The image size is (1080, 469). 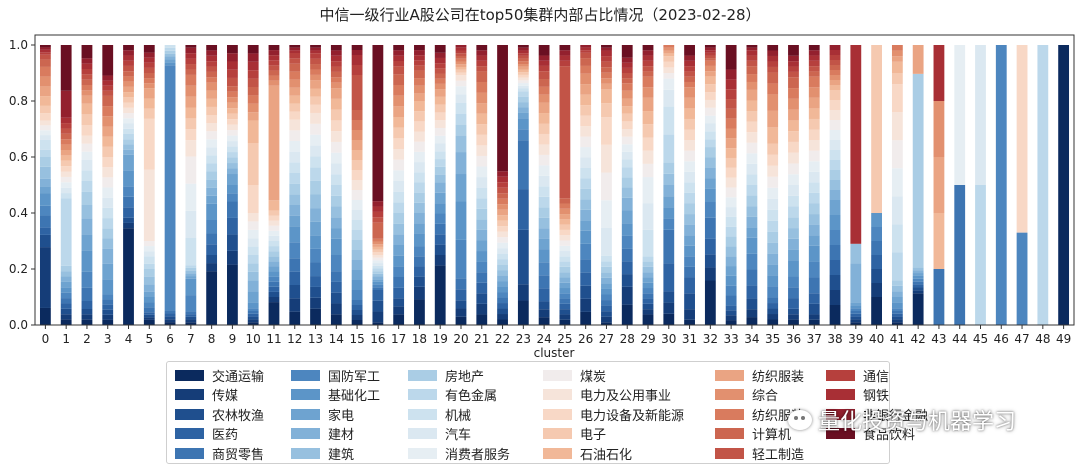 What do you see at coordinates (753, 434) in the screenshot?
I see `legend-item: 计算机` at bounding box center [753, 434].